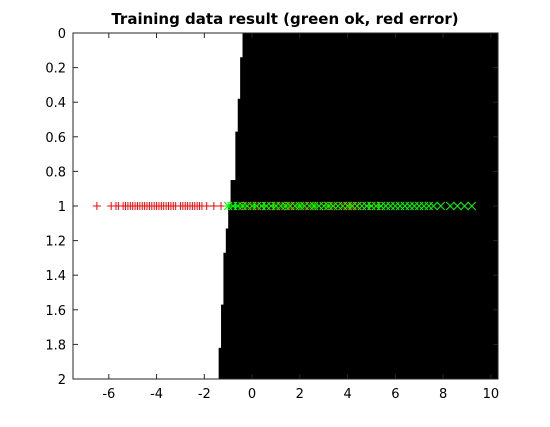 The width and height of the screenshot is (550, 427). I want to click on x-tick-label: -2, so click(204, 394).